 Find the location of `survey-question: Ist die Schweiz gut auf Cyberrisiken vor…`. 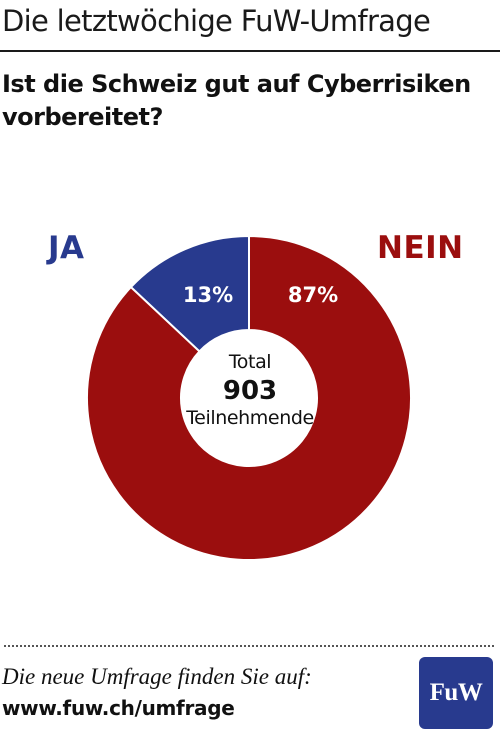

survey-question: Ist die Schweiz gut auf Cyberrisiken vor… is located at coordinates (236, 100).